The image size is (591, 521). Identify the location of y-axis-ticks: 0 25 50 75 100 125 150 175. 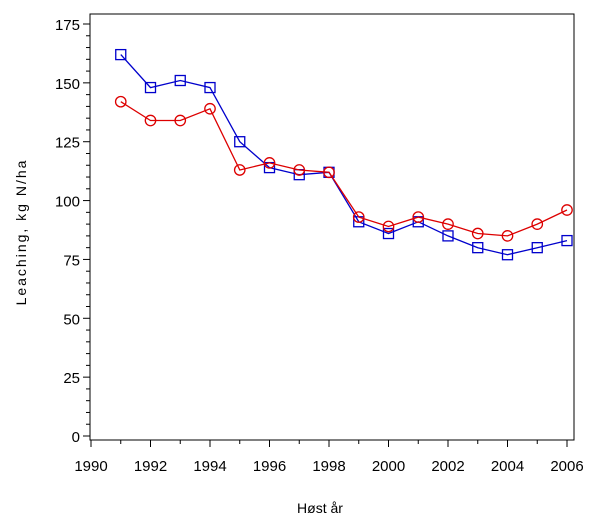
(72, 231).